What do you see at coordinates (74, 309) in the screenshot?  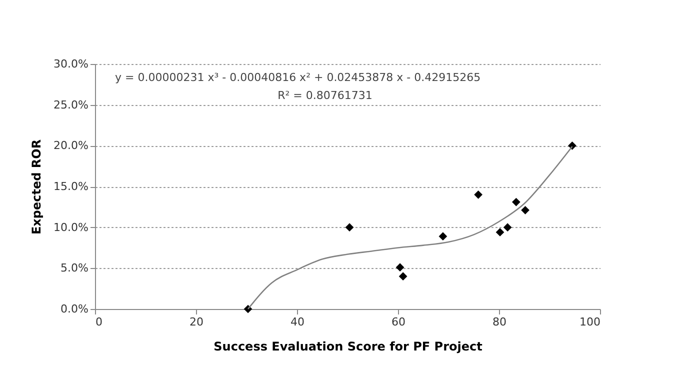 I see `y-tick-label: 0.0%` at bounding box center [74, 309].